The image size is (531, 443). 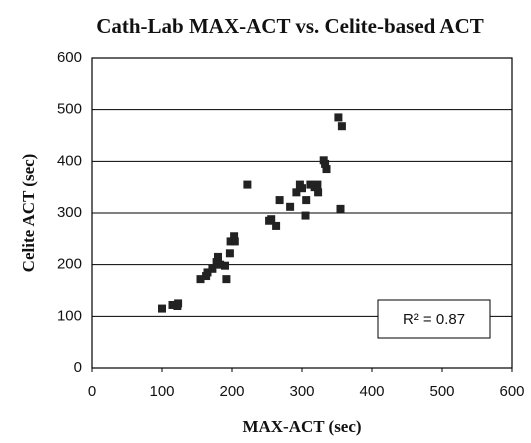 What do you see at coordinates (511, 391) in the screenshot?
I see `x-tick-label: 600` at bounding box center [511, 391].